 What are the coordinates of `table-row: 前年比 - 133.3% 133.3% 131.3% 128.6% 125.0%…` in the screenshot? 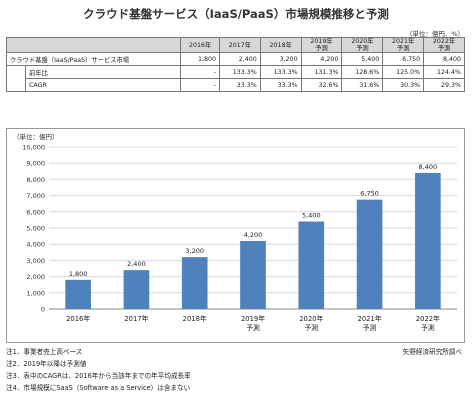 It's located at (235, 72).